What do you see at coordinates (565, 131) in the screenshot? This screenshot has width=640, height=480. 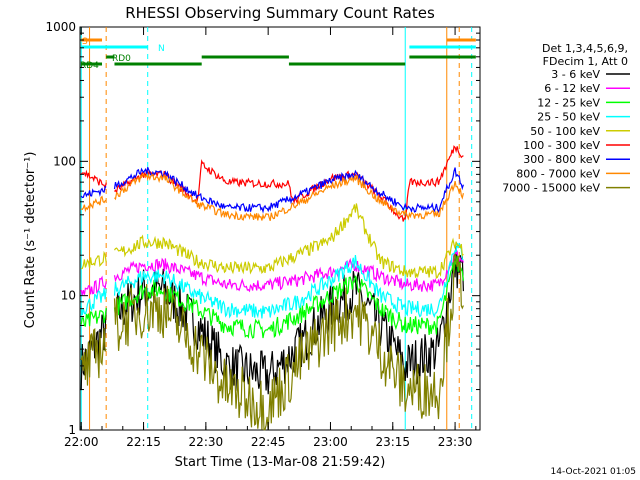 I see `legend-label: 50 - 100 keV` at bounding box center [565, 131].